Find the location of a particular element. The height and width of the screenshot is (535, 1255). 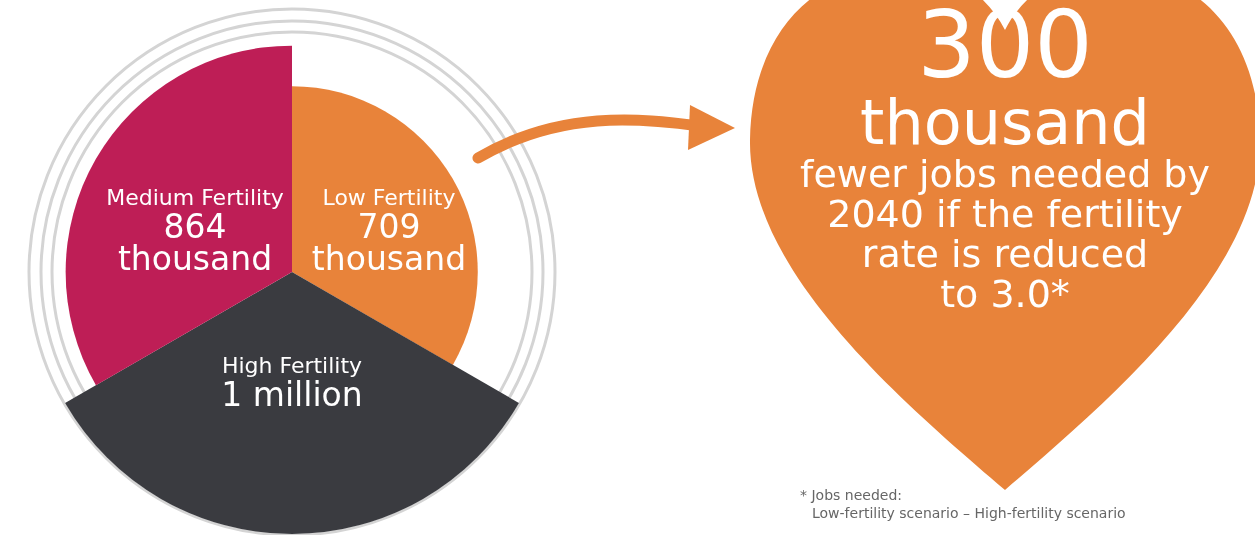

category-label: Low Fertility is located at coordinates (389, 197).